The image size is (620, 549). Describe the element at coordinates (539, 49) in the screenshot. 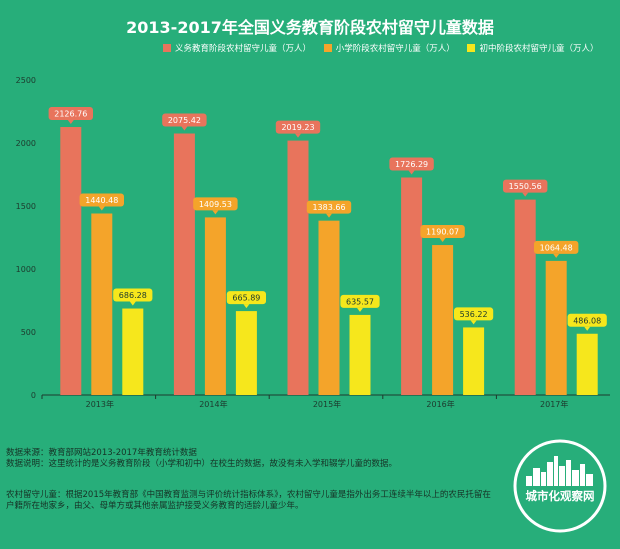

I see `legend-label-junior: 初中阶段农村留守儿童（万人）` at that location.